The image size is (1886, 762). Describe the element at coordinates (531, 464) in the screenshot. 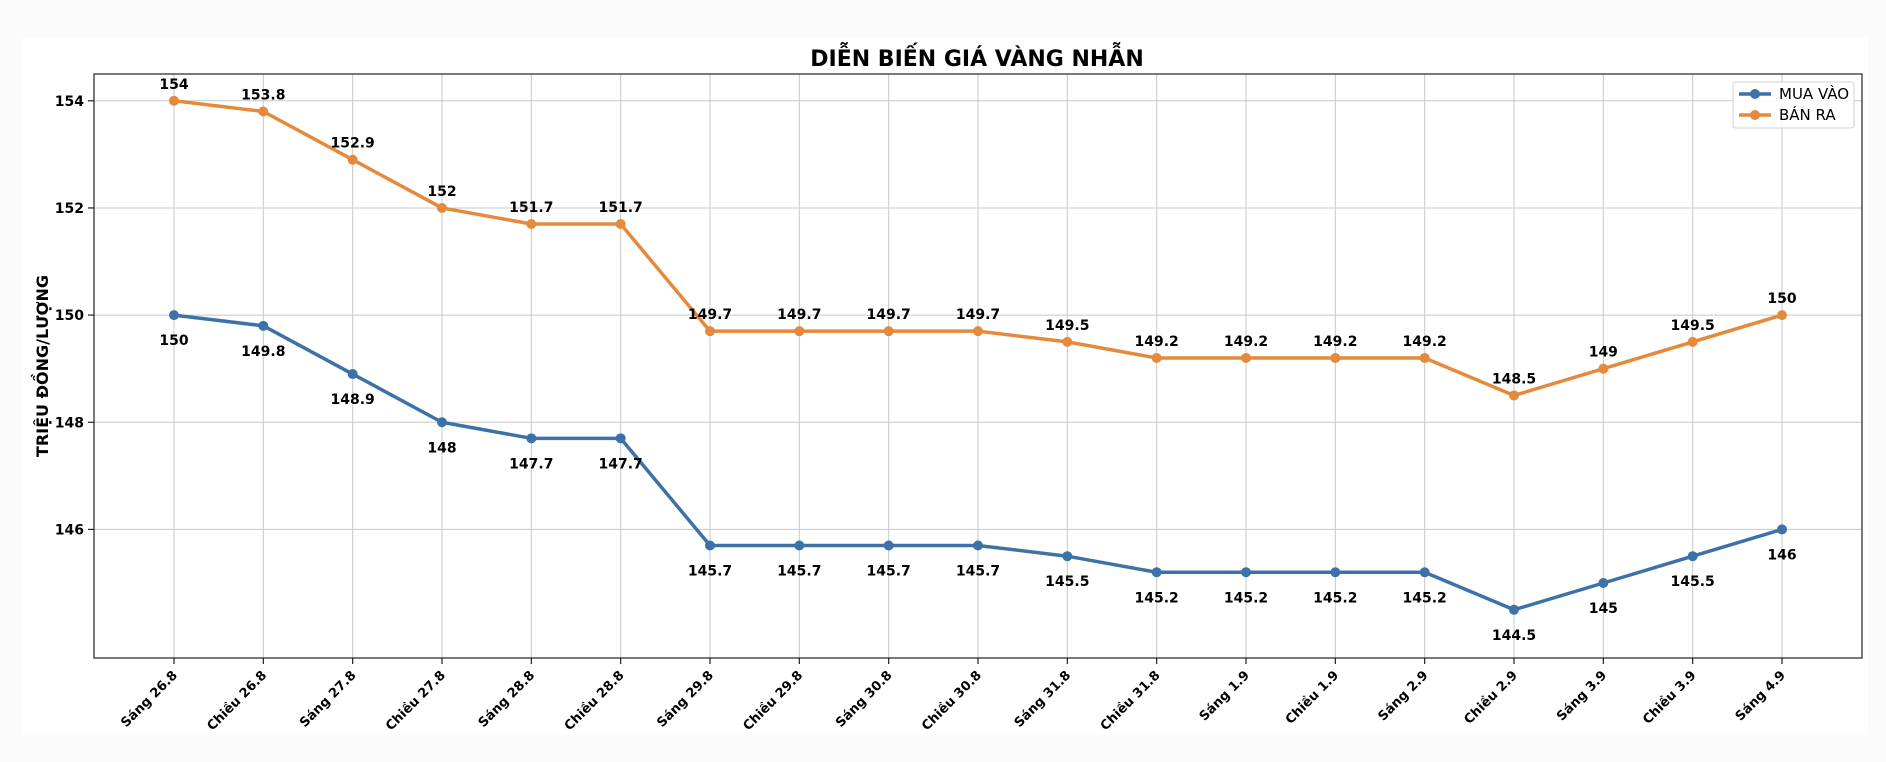

I see `data-label: 147.7` at that location.